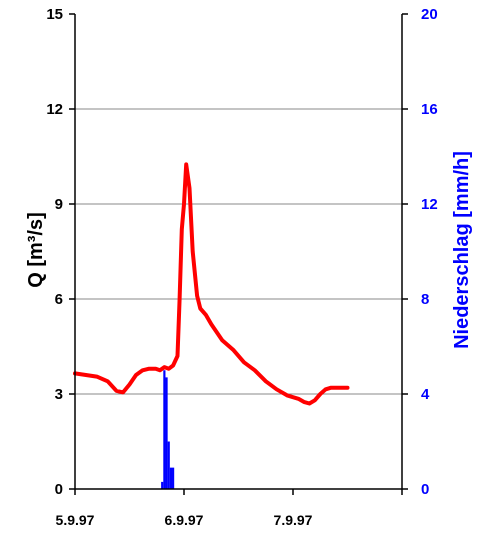 This screenshot has width=482, height=537. Describe the element at coordinates (75, 520) in the screenshot. I see `x-tick-label: 5.9.97` at that location.